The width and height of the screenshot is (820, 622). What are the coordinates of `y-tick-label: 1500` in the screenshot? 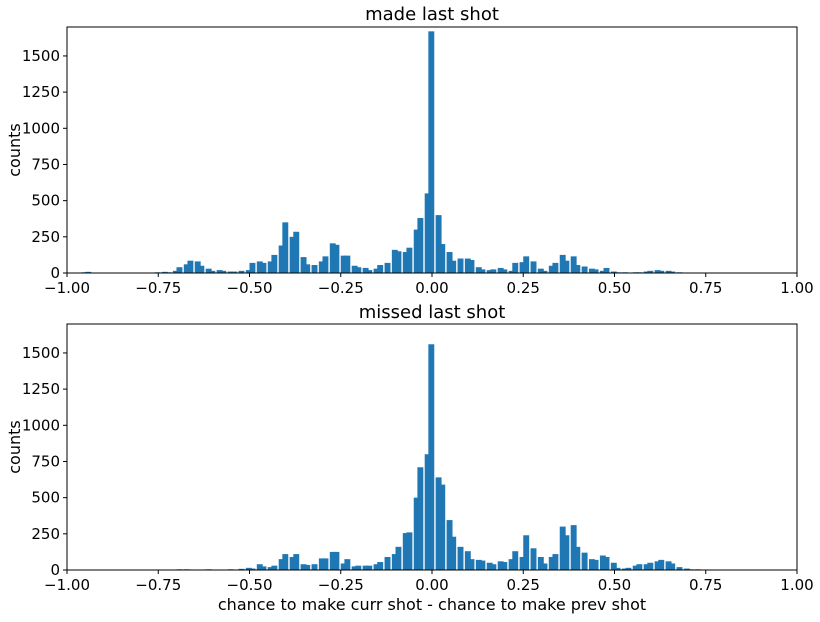 It's located at (41, 56).